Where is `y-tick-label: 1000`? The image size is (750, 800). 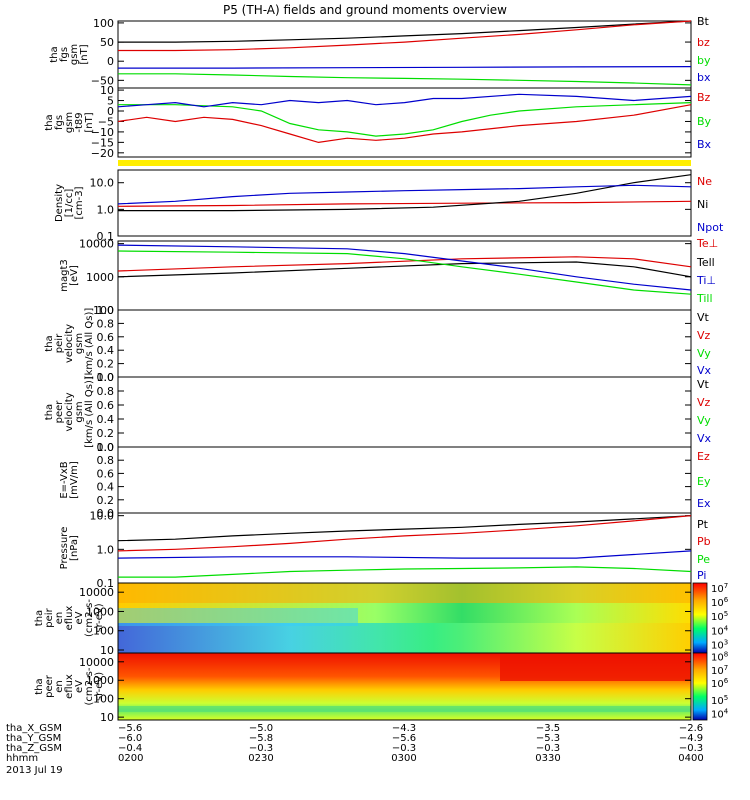 y-tick-label: 1000 is located at coordinates (100, 680).